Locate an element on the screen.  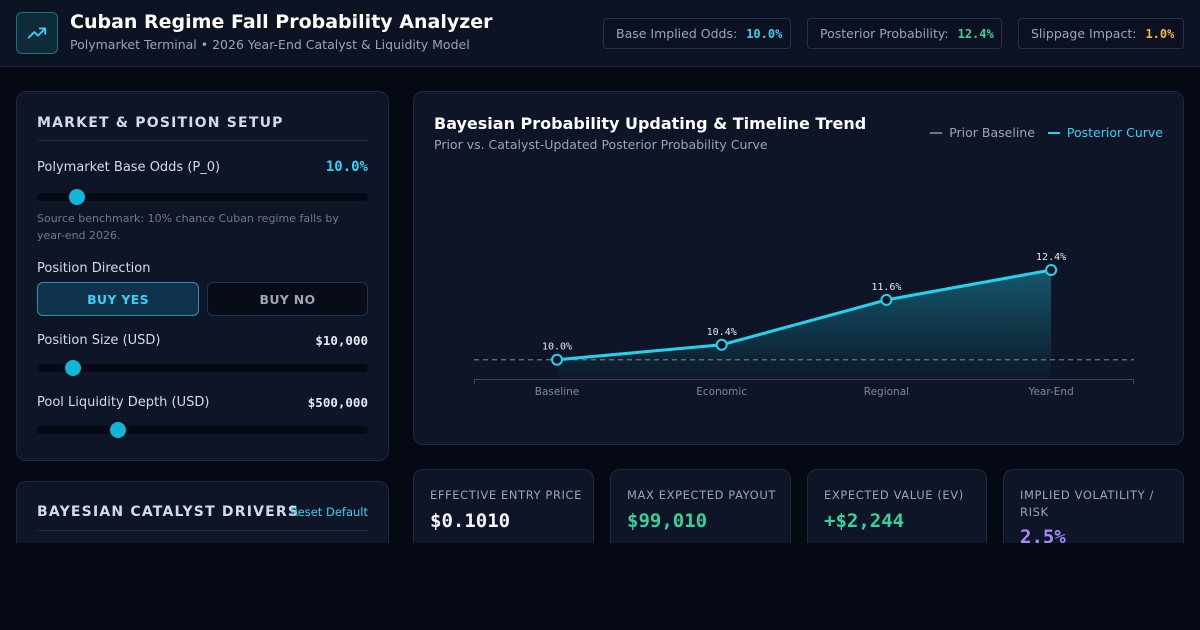
logo is located at coordinates (37, 33).